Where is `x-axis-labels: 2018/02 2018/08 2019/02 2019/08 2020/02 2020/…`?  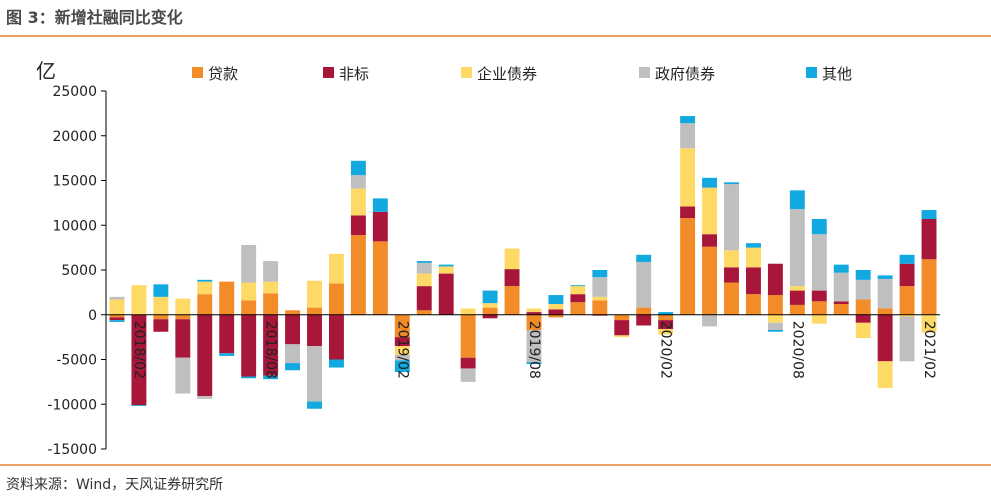 x-axis-labels: 2018/02 2018/08 2019/02 2019/08 2020/02 2020/… is located at coordinates (534, 350).